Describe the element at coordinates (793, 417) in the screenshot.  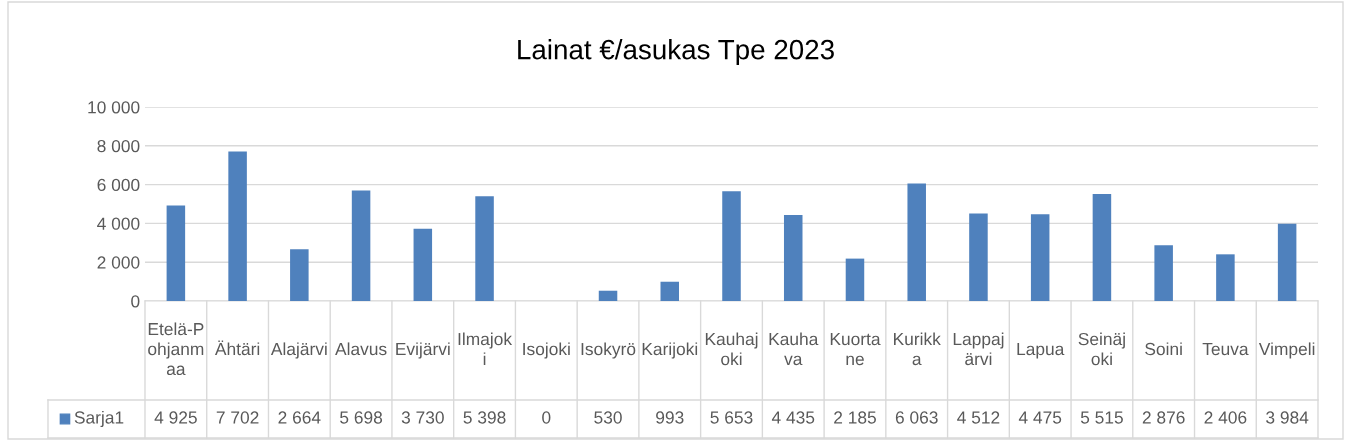
I see `data-label: 4 435` at that location.